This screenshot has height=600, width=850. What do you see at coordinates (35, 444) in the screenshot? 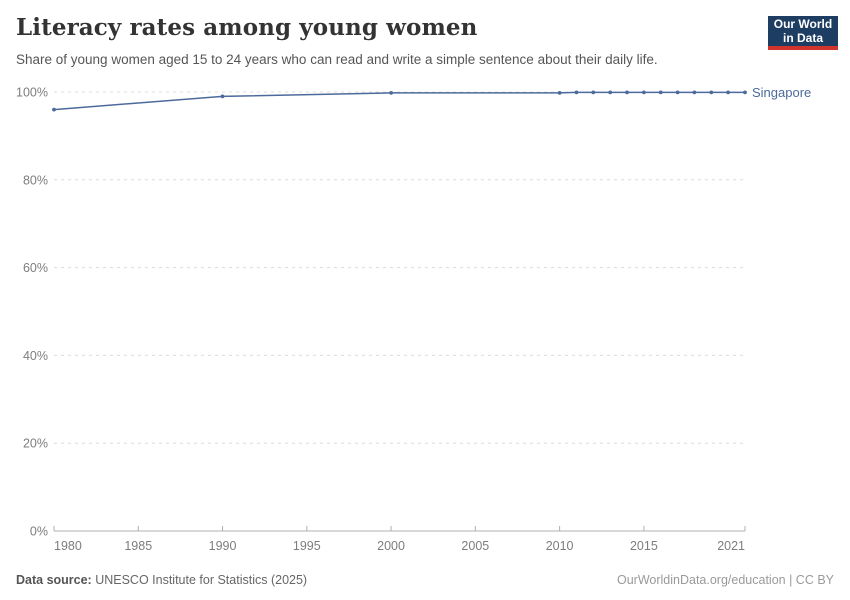
I see `y-tick-label: 20%` at bounding box center [35, 444].